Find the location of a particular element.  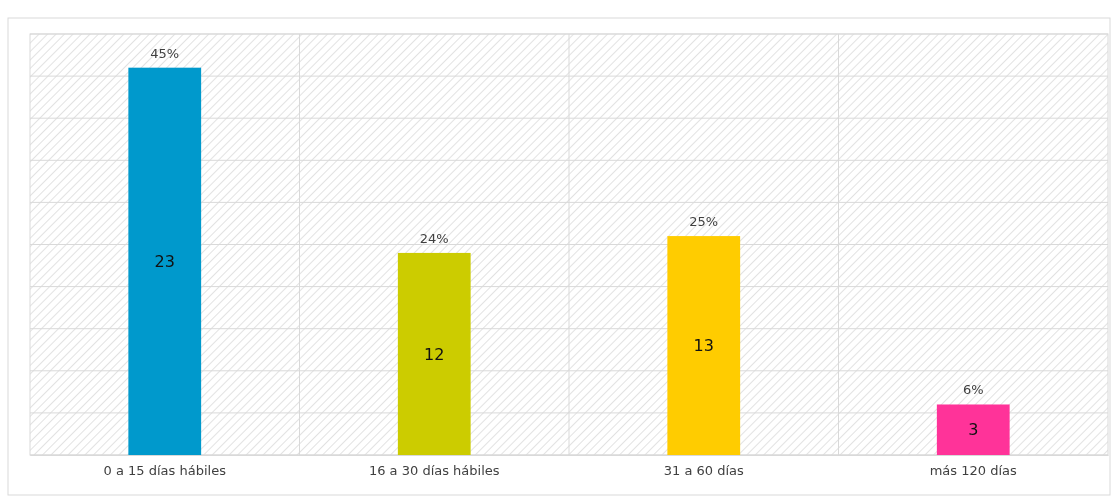

data-label: 23 is located at coordinates (164, 261).